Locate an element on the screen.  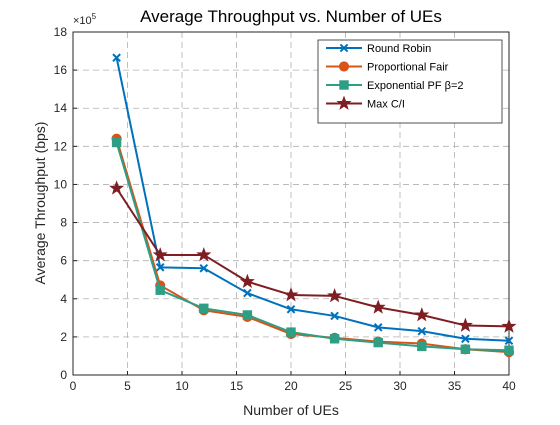
legend-entry: Round Robin is located at coordinates (378, 49).